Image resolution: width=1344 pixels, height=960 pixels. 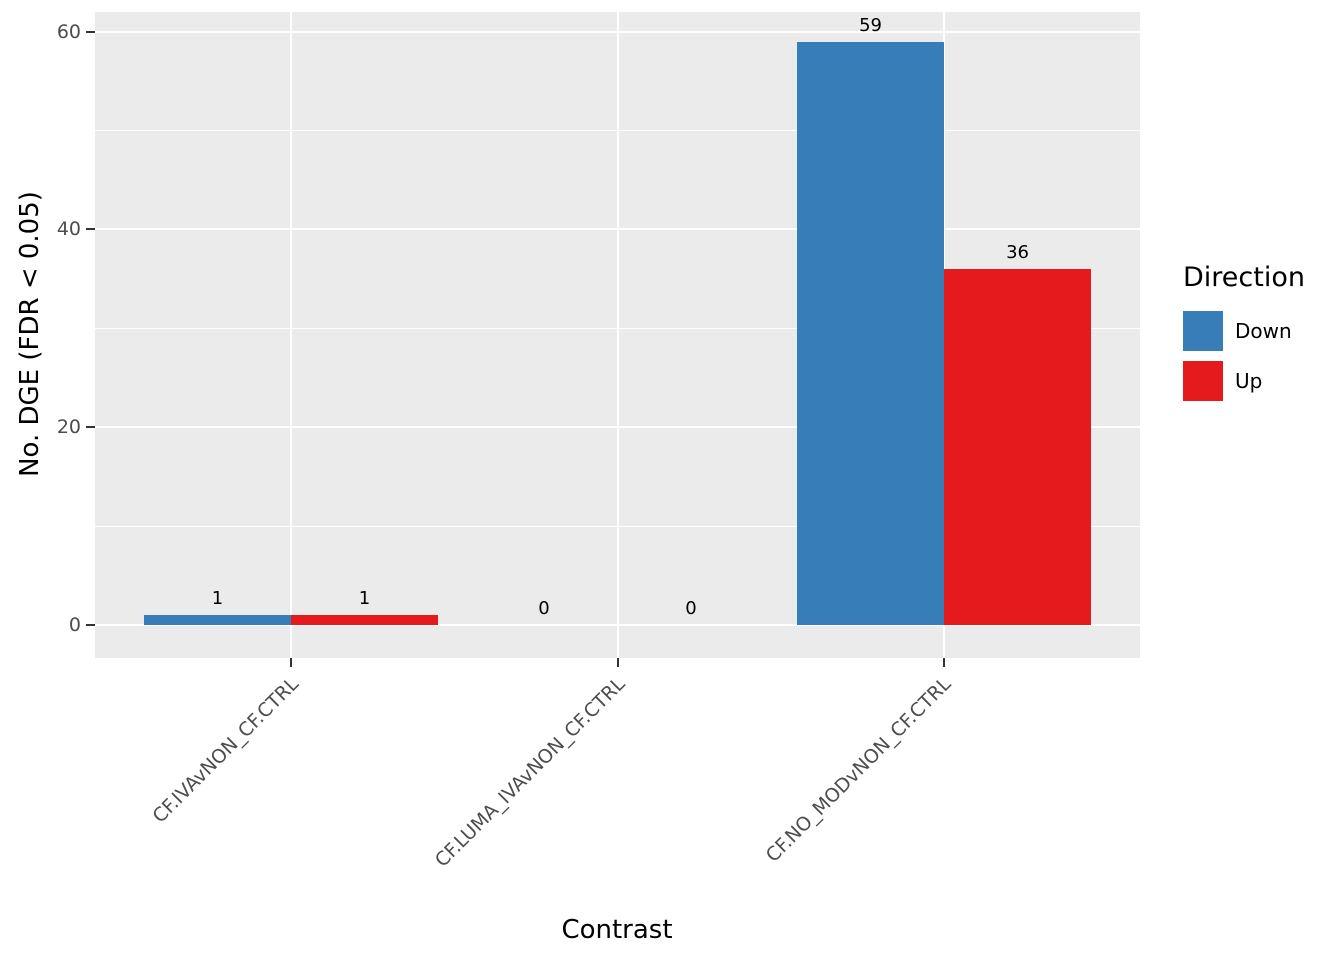 What do you see at coordinates (364, 598) in the screenshot?
I see `bar-value-label-up-0: 1` at bounding box center [364, 598].